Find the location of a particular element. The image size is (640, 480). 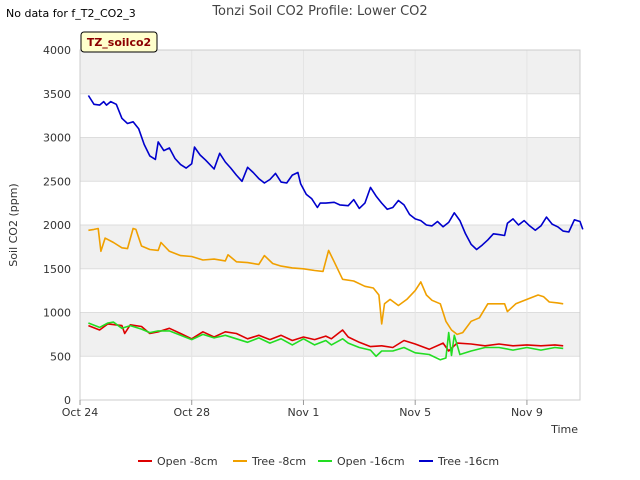

x-tick-label: Nov 5 is located at coordinates (415, 412).